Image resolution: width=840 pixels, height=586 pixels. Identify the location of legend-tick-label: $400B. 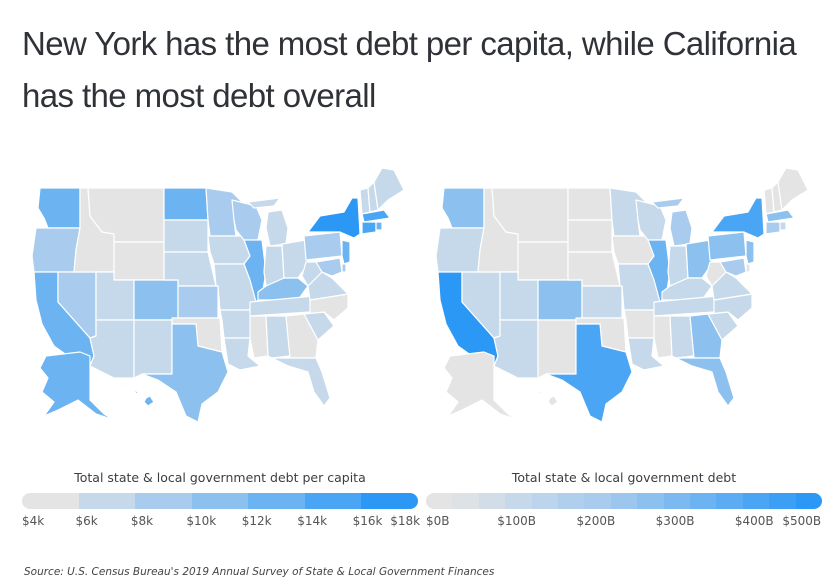
(754, 521).